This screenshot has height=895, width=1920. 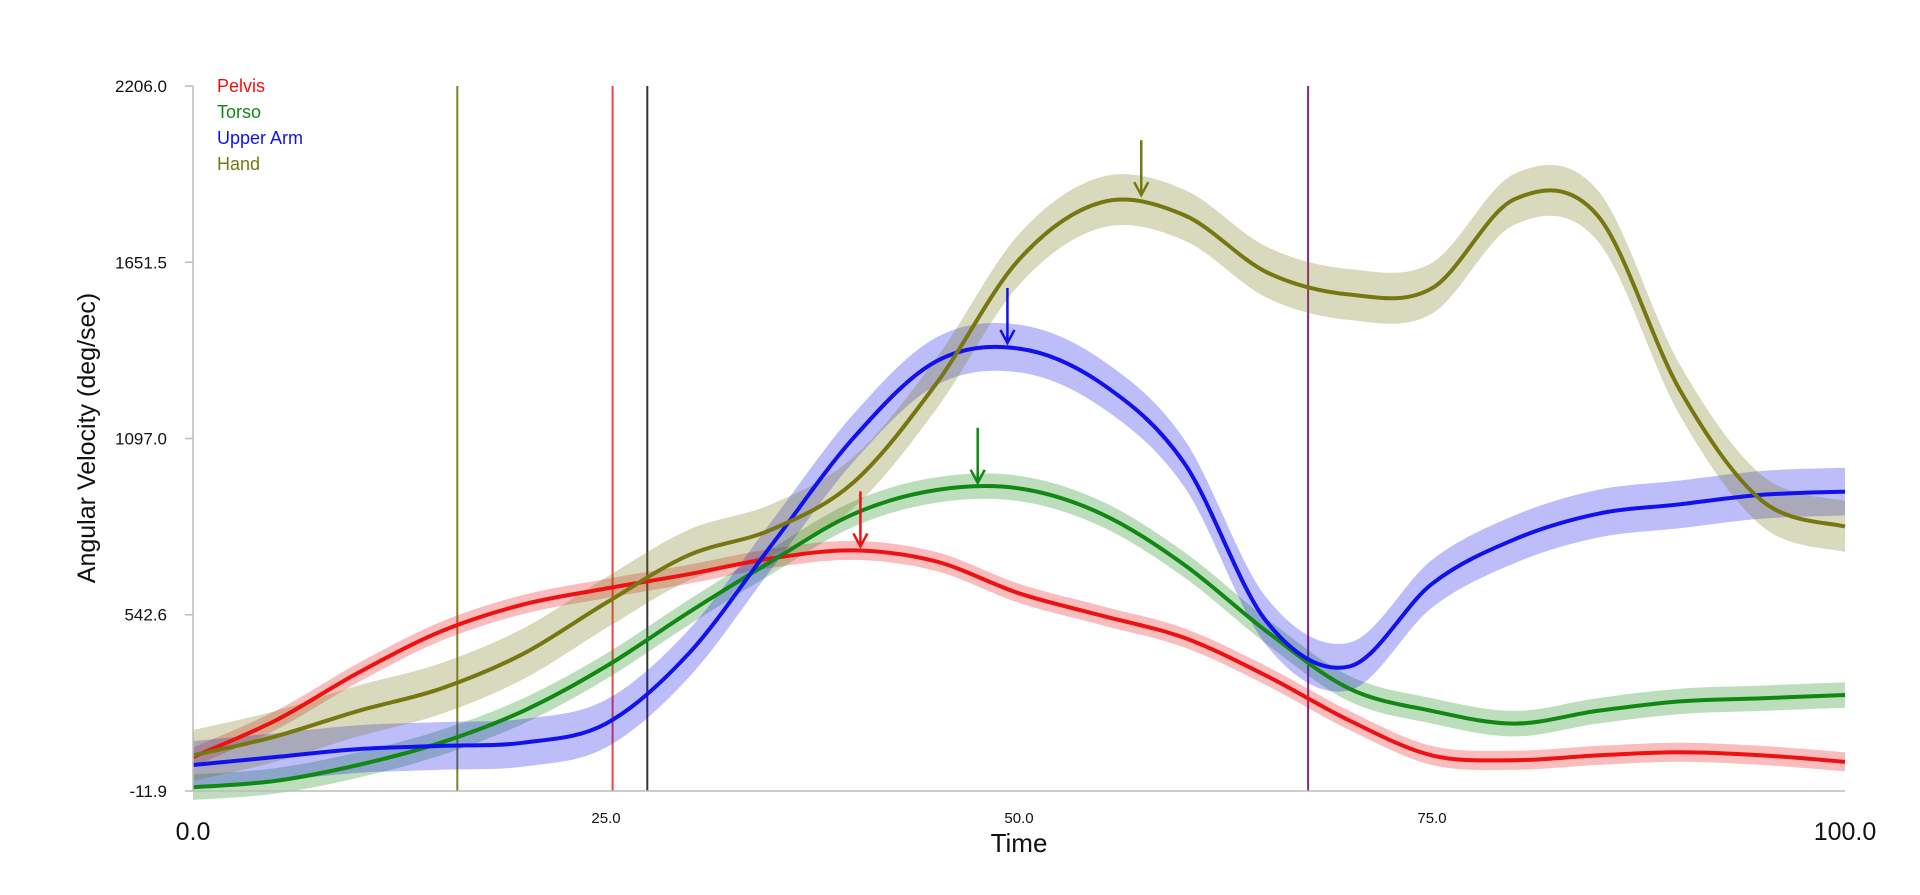 I want to click on peak-arrows, so click(x=1001, y=345).